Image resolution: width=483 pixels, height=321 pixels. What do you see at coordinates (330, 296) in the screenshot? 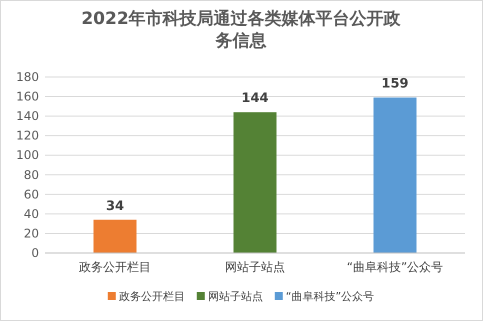
I see `legend-label: “曲阜科技”公众号` at bounding box center [330, 296].